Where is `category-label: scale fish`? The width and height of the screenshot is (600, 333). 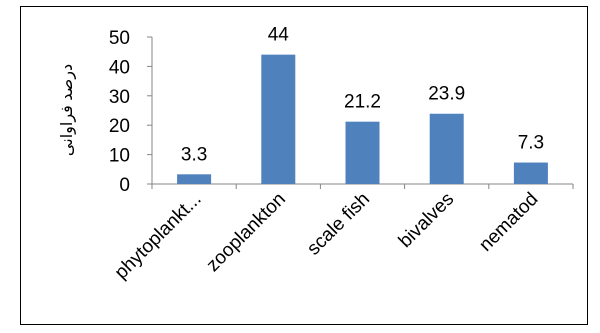
category-label: scale fish is located at coordinates (338, 224).